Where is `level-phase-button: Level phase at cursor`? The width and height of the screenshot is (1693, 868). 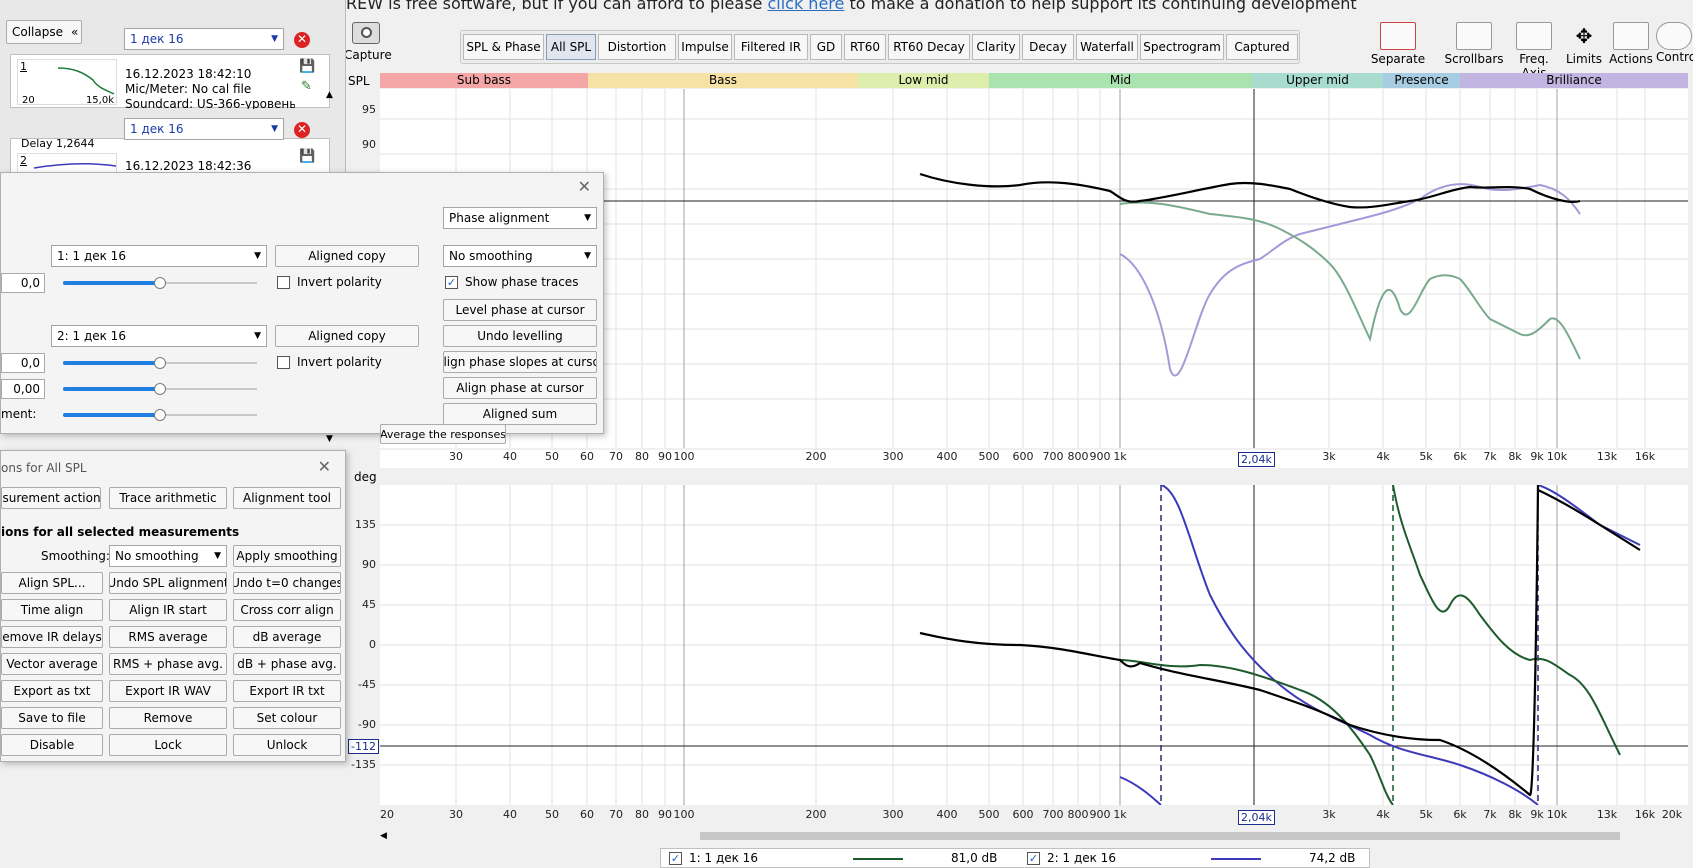 level-phase-button: Level phase at cursor is located at coordinates (520, 310).